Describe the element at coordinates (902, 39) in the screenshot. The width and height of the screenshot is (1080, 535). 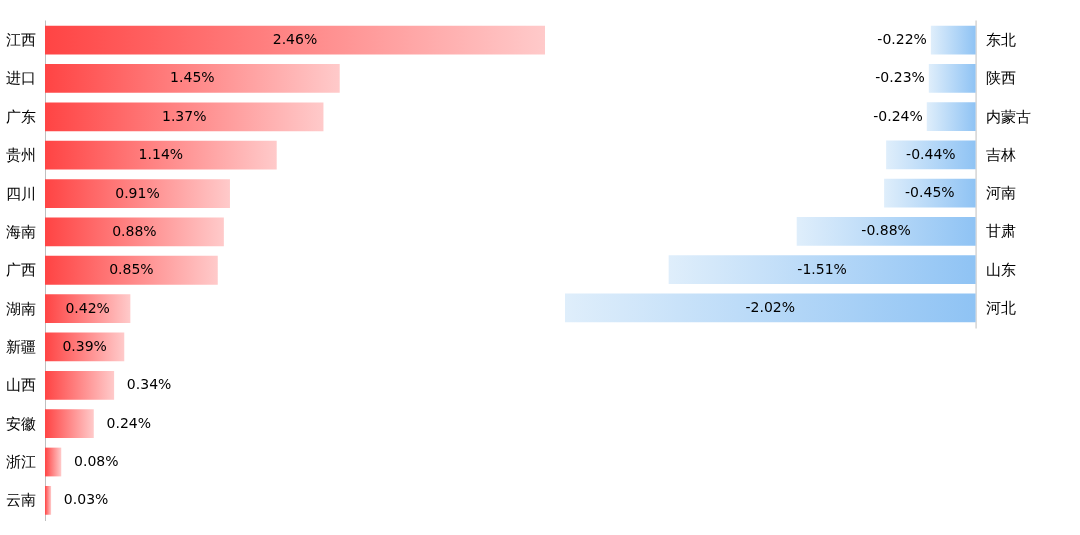
I see `data-label: -0.22%` at that location.